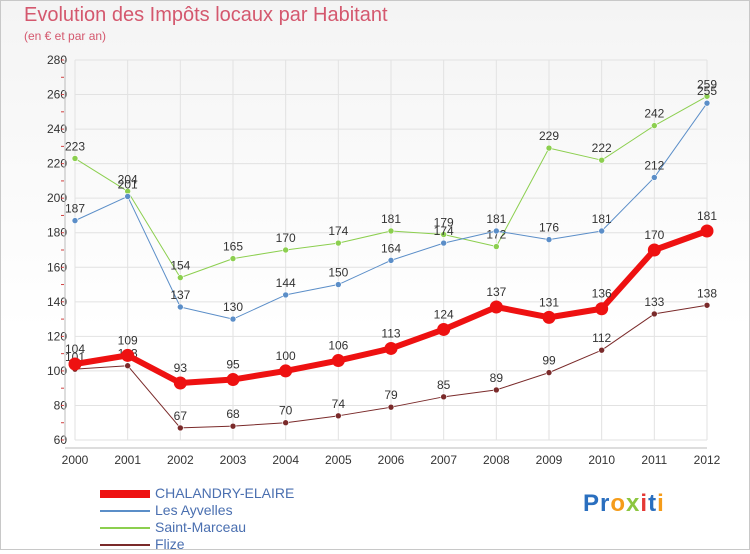  Describe the element at coordinates (75, 146) in the screenshot. I see `data-label-saint-marceau: 223` at that location.